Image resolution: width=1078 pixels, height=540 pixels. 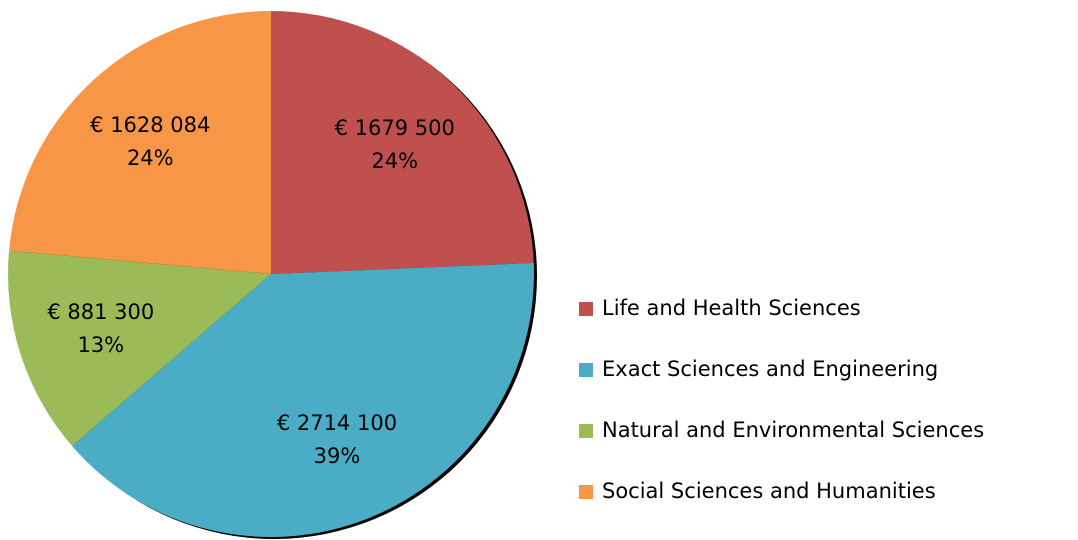 What do you see at coordinates (337, 456) in the screenshot?
I see `percent-label: 39%` at bounding box center [337, 456].